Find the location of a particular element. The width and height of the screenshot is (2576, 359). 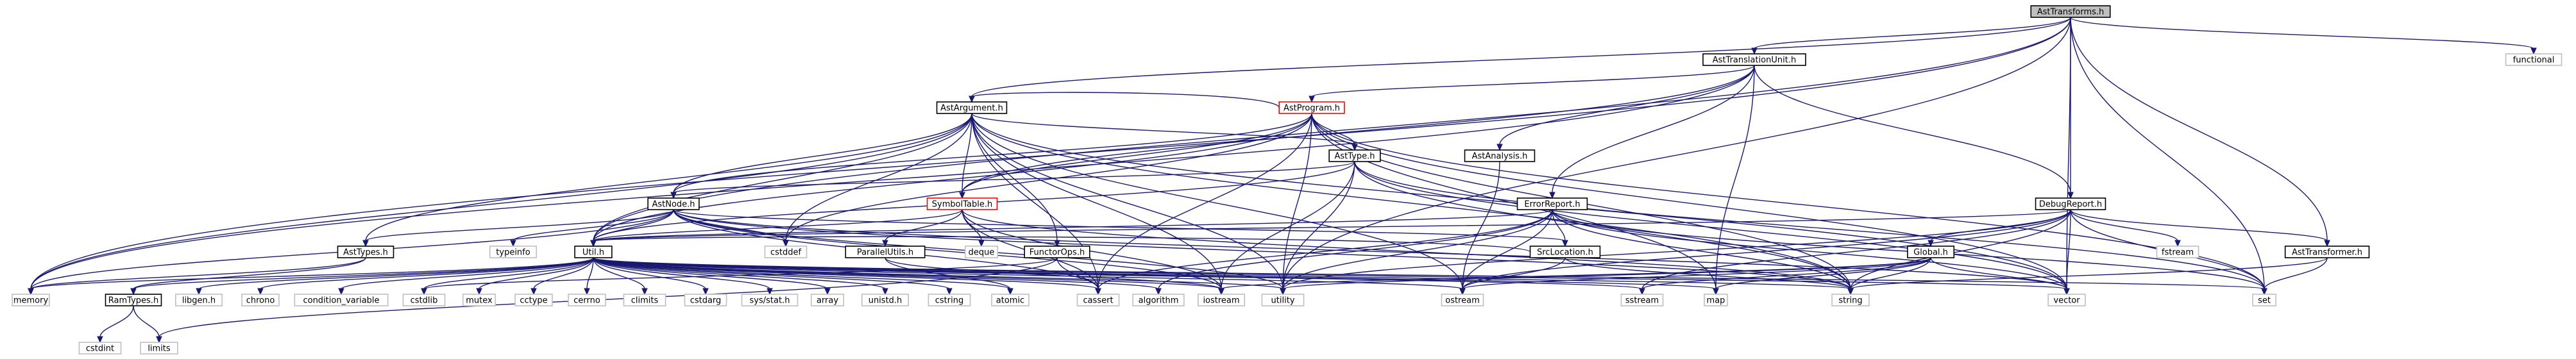

node-functorops-h: FunctorOps.h is located at coordinates (1057, 252).